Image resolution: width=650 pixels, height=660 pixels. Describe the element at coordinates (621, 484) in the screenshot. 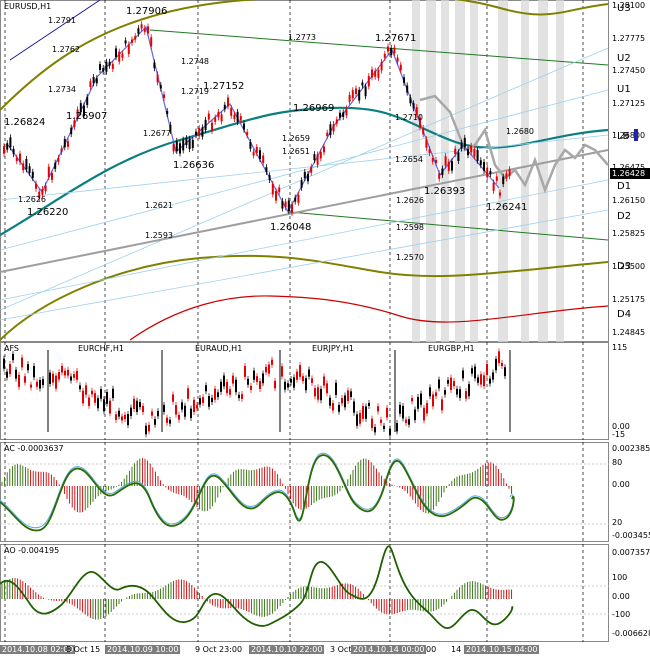

I see `ac-tick: 0.00` at that location.